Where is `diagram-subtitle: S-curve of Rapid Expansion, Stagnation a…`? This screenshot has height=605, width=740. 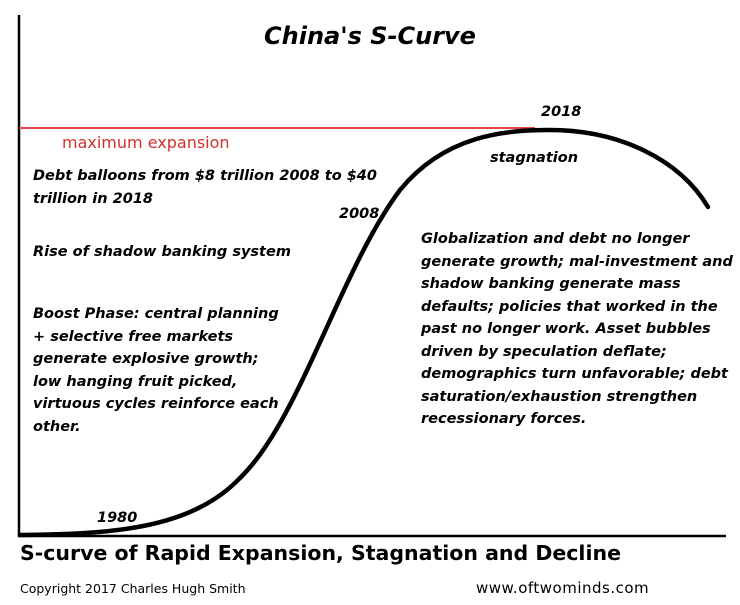
diagram-subtitle: S-curve of Rapid Expansion, Stagnation a… is located at coordinates (320, 553).